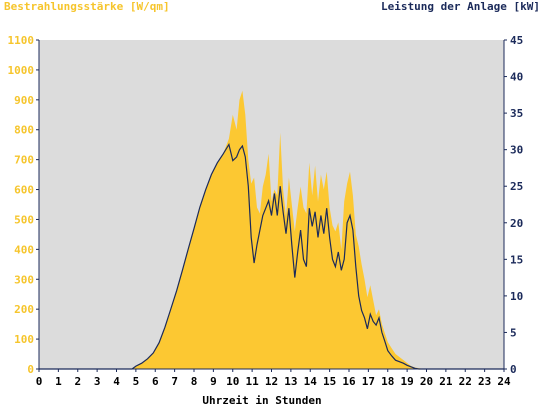  I want to click on left-tick-label: 600, so click(24, 190).